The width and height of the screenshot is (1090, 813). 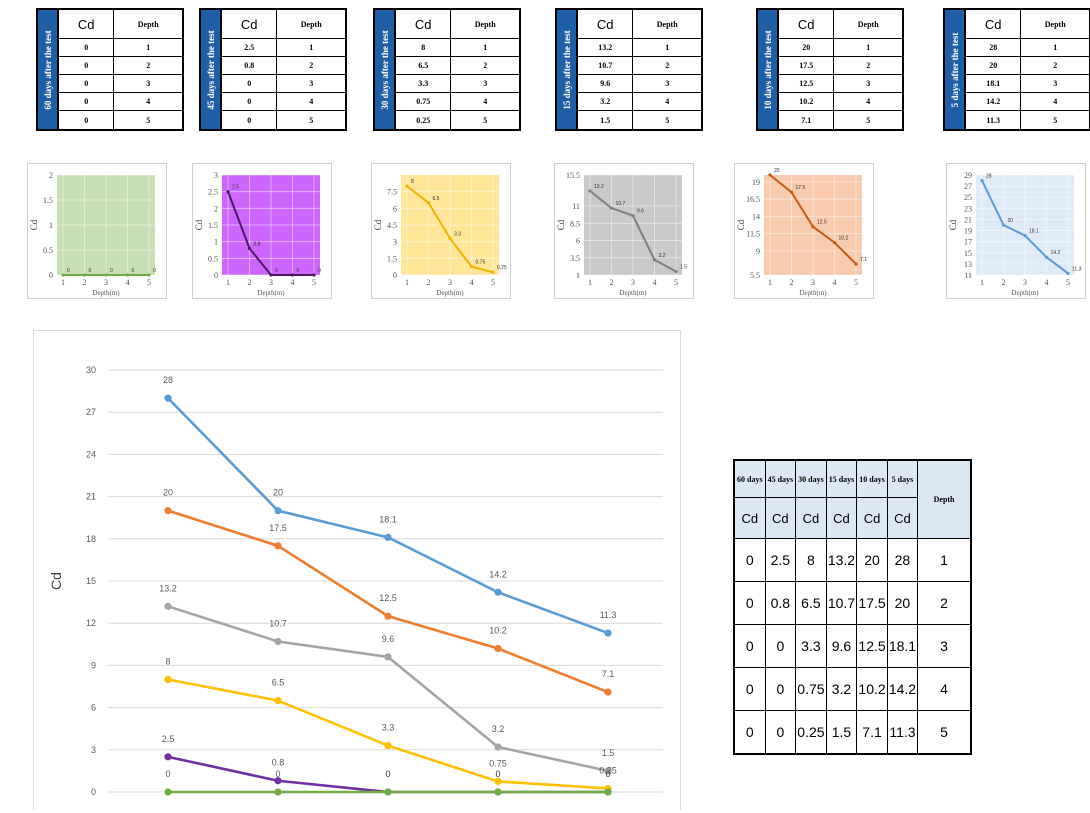 What do you see at coordinates (989, 177) in the screenshot?
I see `data-label: 28` at bounding box center [989, 177].